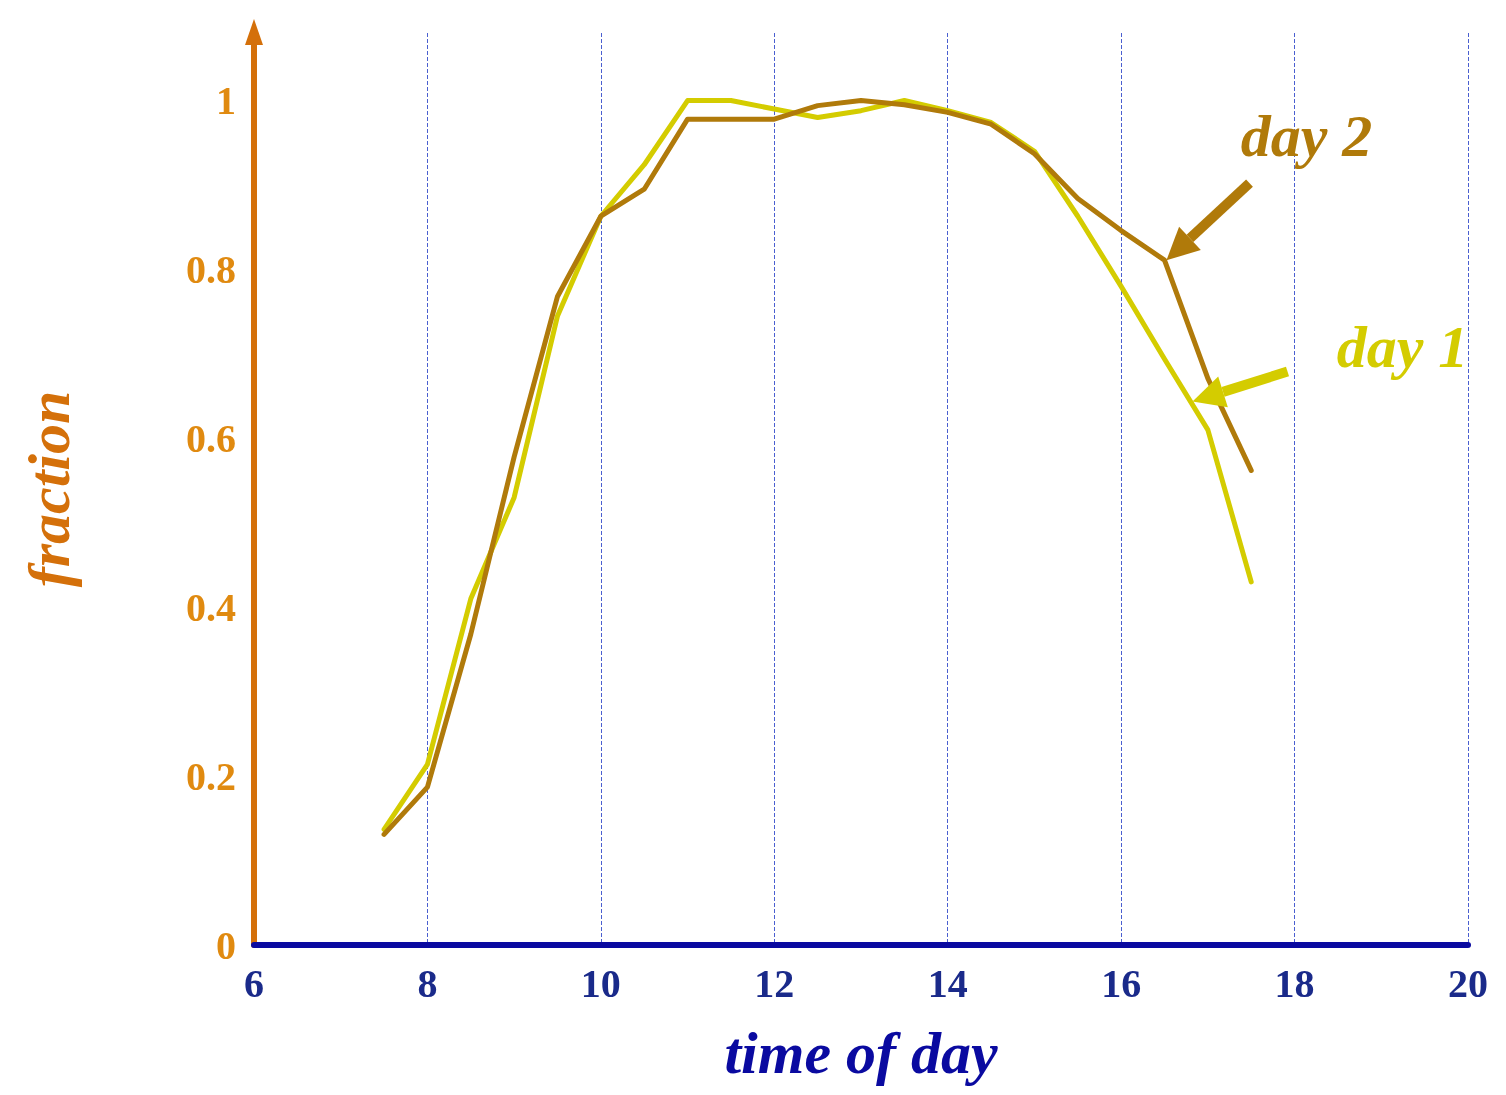  What do you see at coordinates (254, 983) in the screenshot?
I see `x-tick-label: 6` at bounding box center [254, 983].